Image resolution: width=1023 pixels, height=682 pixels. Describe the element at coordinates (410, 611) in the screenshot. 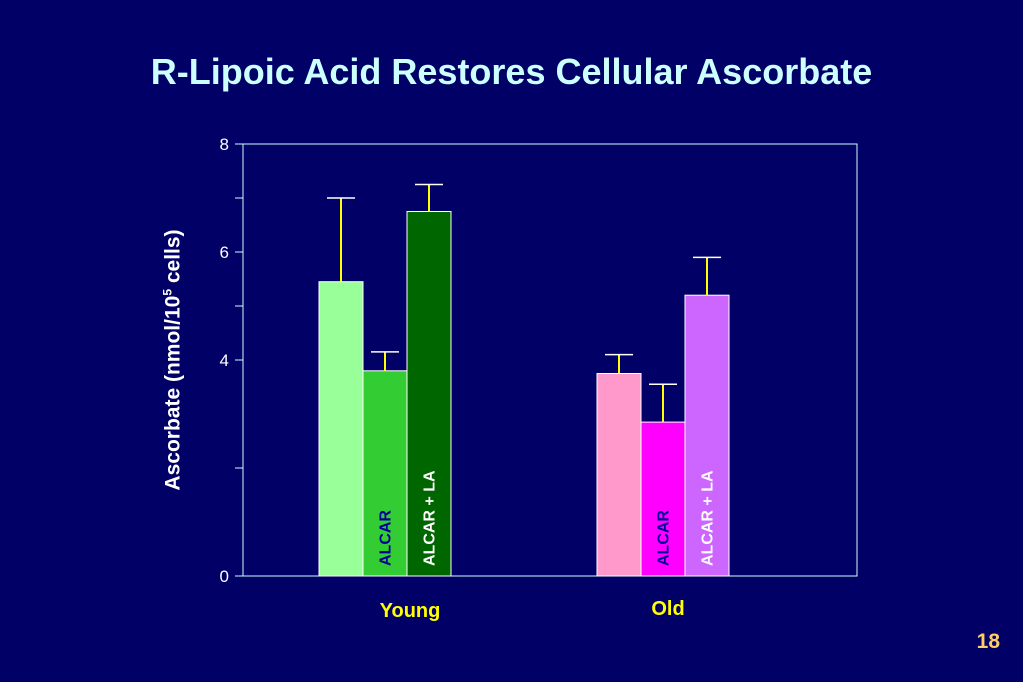

I see `x-category-label: Young` at that location.